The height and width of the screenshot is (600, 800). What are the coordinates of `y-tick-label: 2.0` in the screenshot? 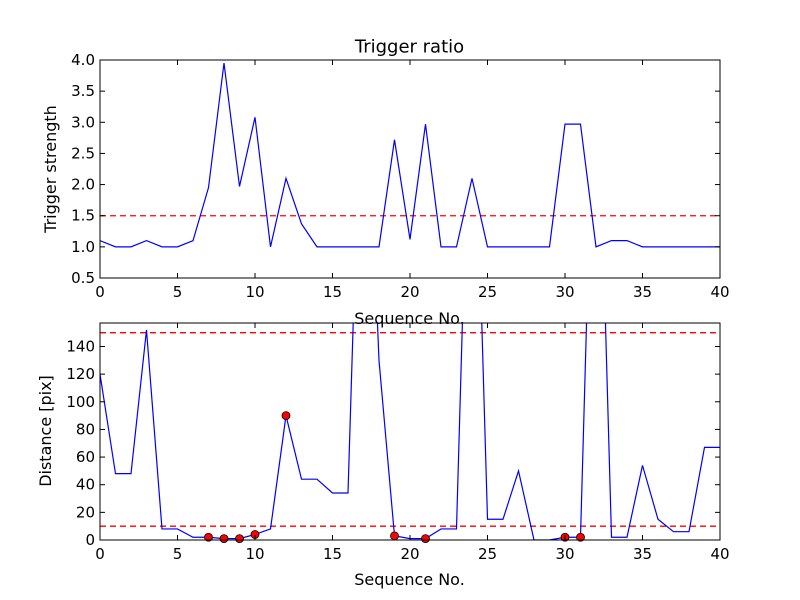 It's located at (83, 185).